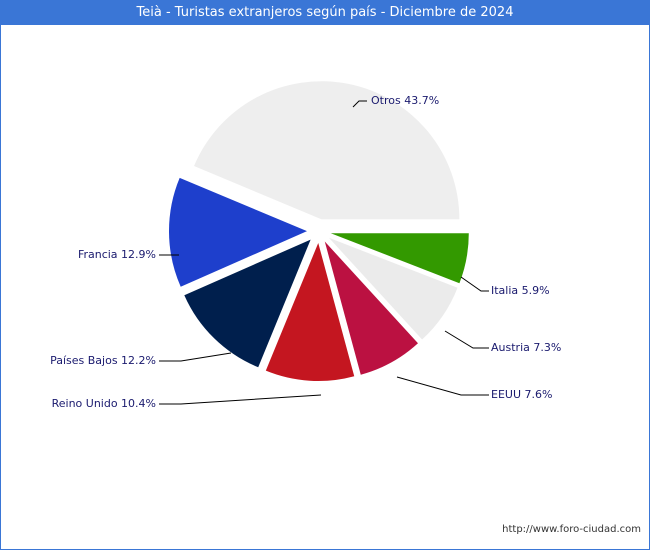 The width and height of the screenshot is (650, 550). I want to click on source-url: http://www.foro-ciudad.com, so click(571, 529).